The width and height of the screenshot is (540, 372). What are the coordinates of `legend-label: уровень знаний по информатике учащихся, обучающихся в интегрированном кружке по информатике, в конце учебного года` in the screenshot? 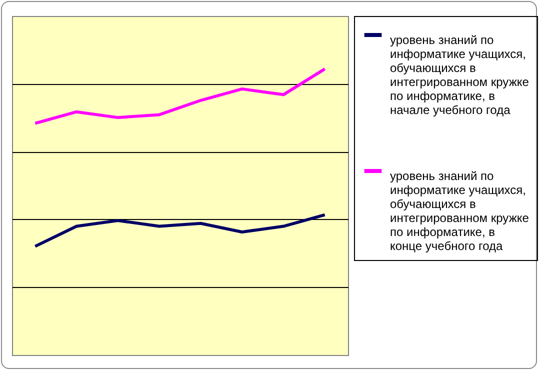 It's located at (460, 211).